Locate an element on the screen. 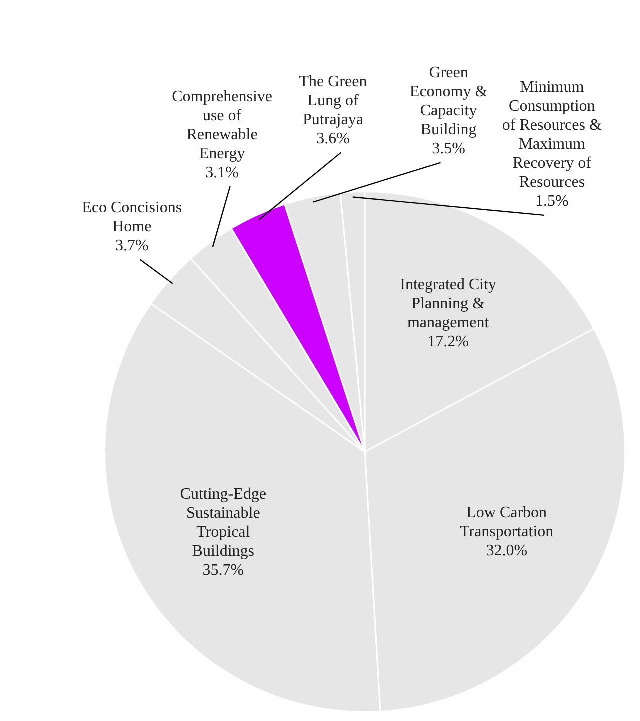 Image resolution: width=640 pixels, height=721 pixels. data-label: 3.1% is located at coordinates (222, 173).